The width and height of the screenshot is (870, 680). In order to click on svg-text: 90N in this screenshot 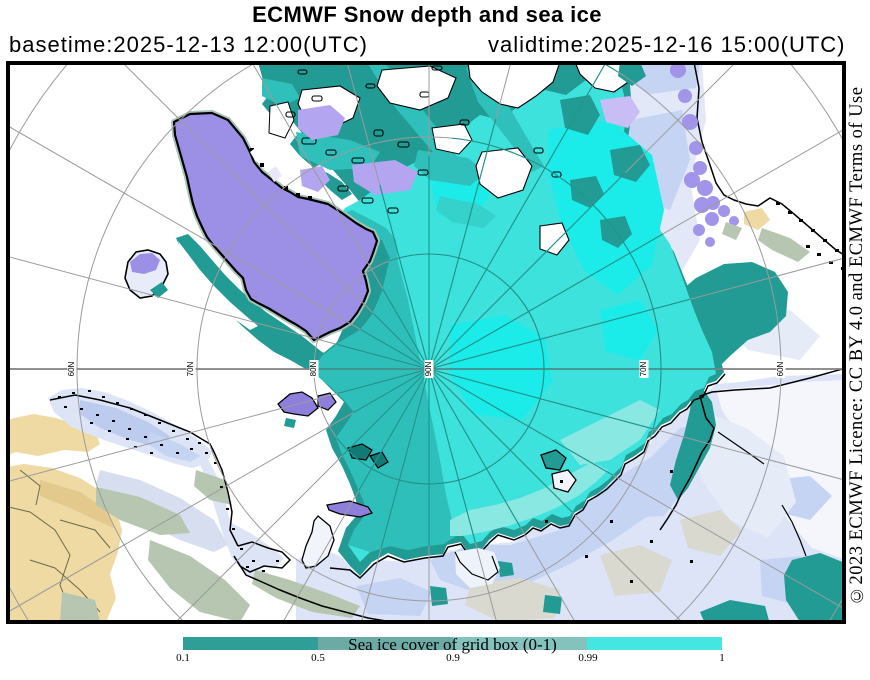, I will do `click(428, 368)`.